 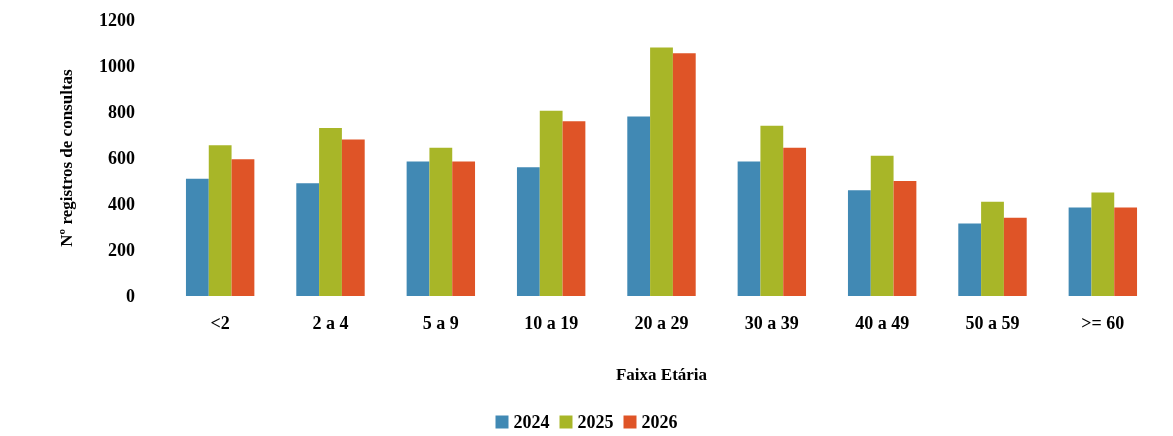 What do you see at coordinates (992, 323) in the screenshot?
I see `x-tick-label: 50 a 59` at bounding box center [992, 323].